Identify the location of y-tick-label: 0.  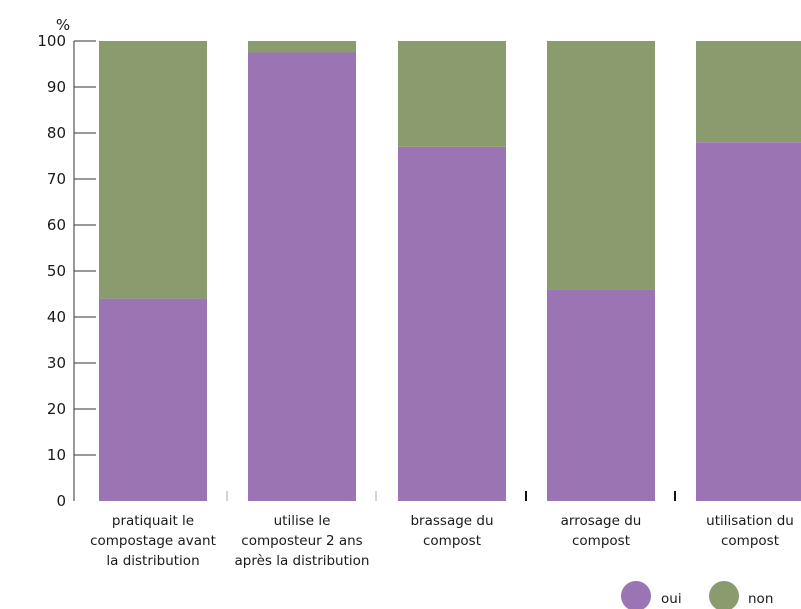
(61, 501).